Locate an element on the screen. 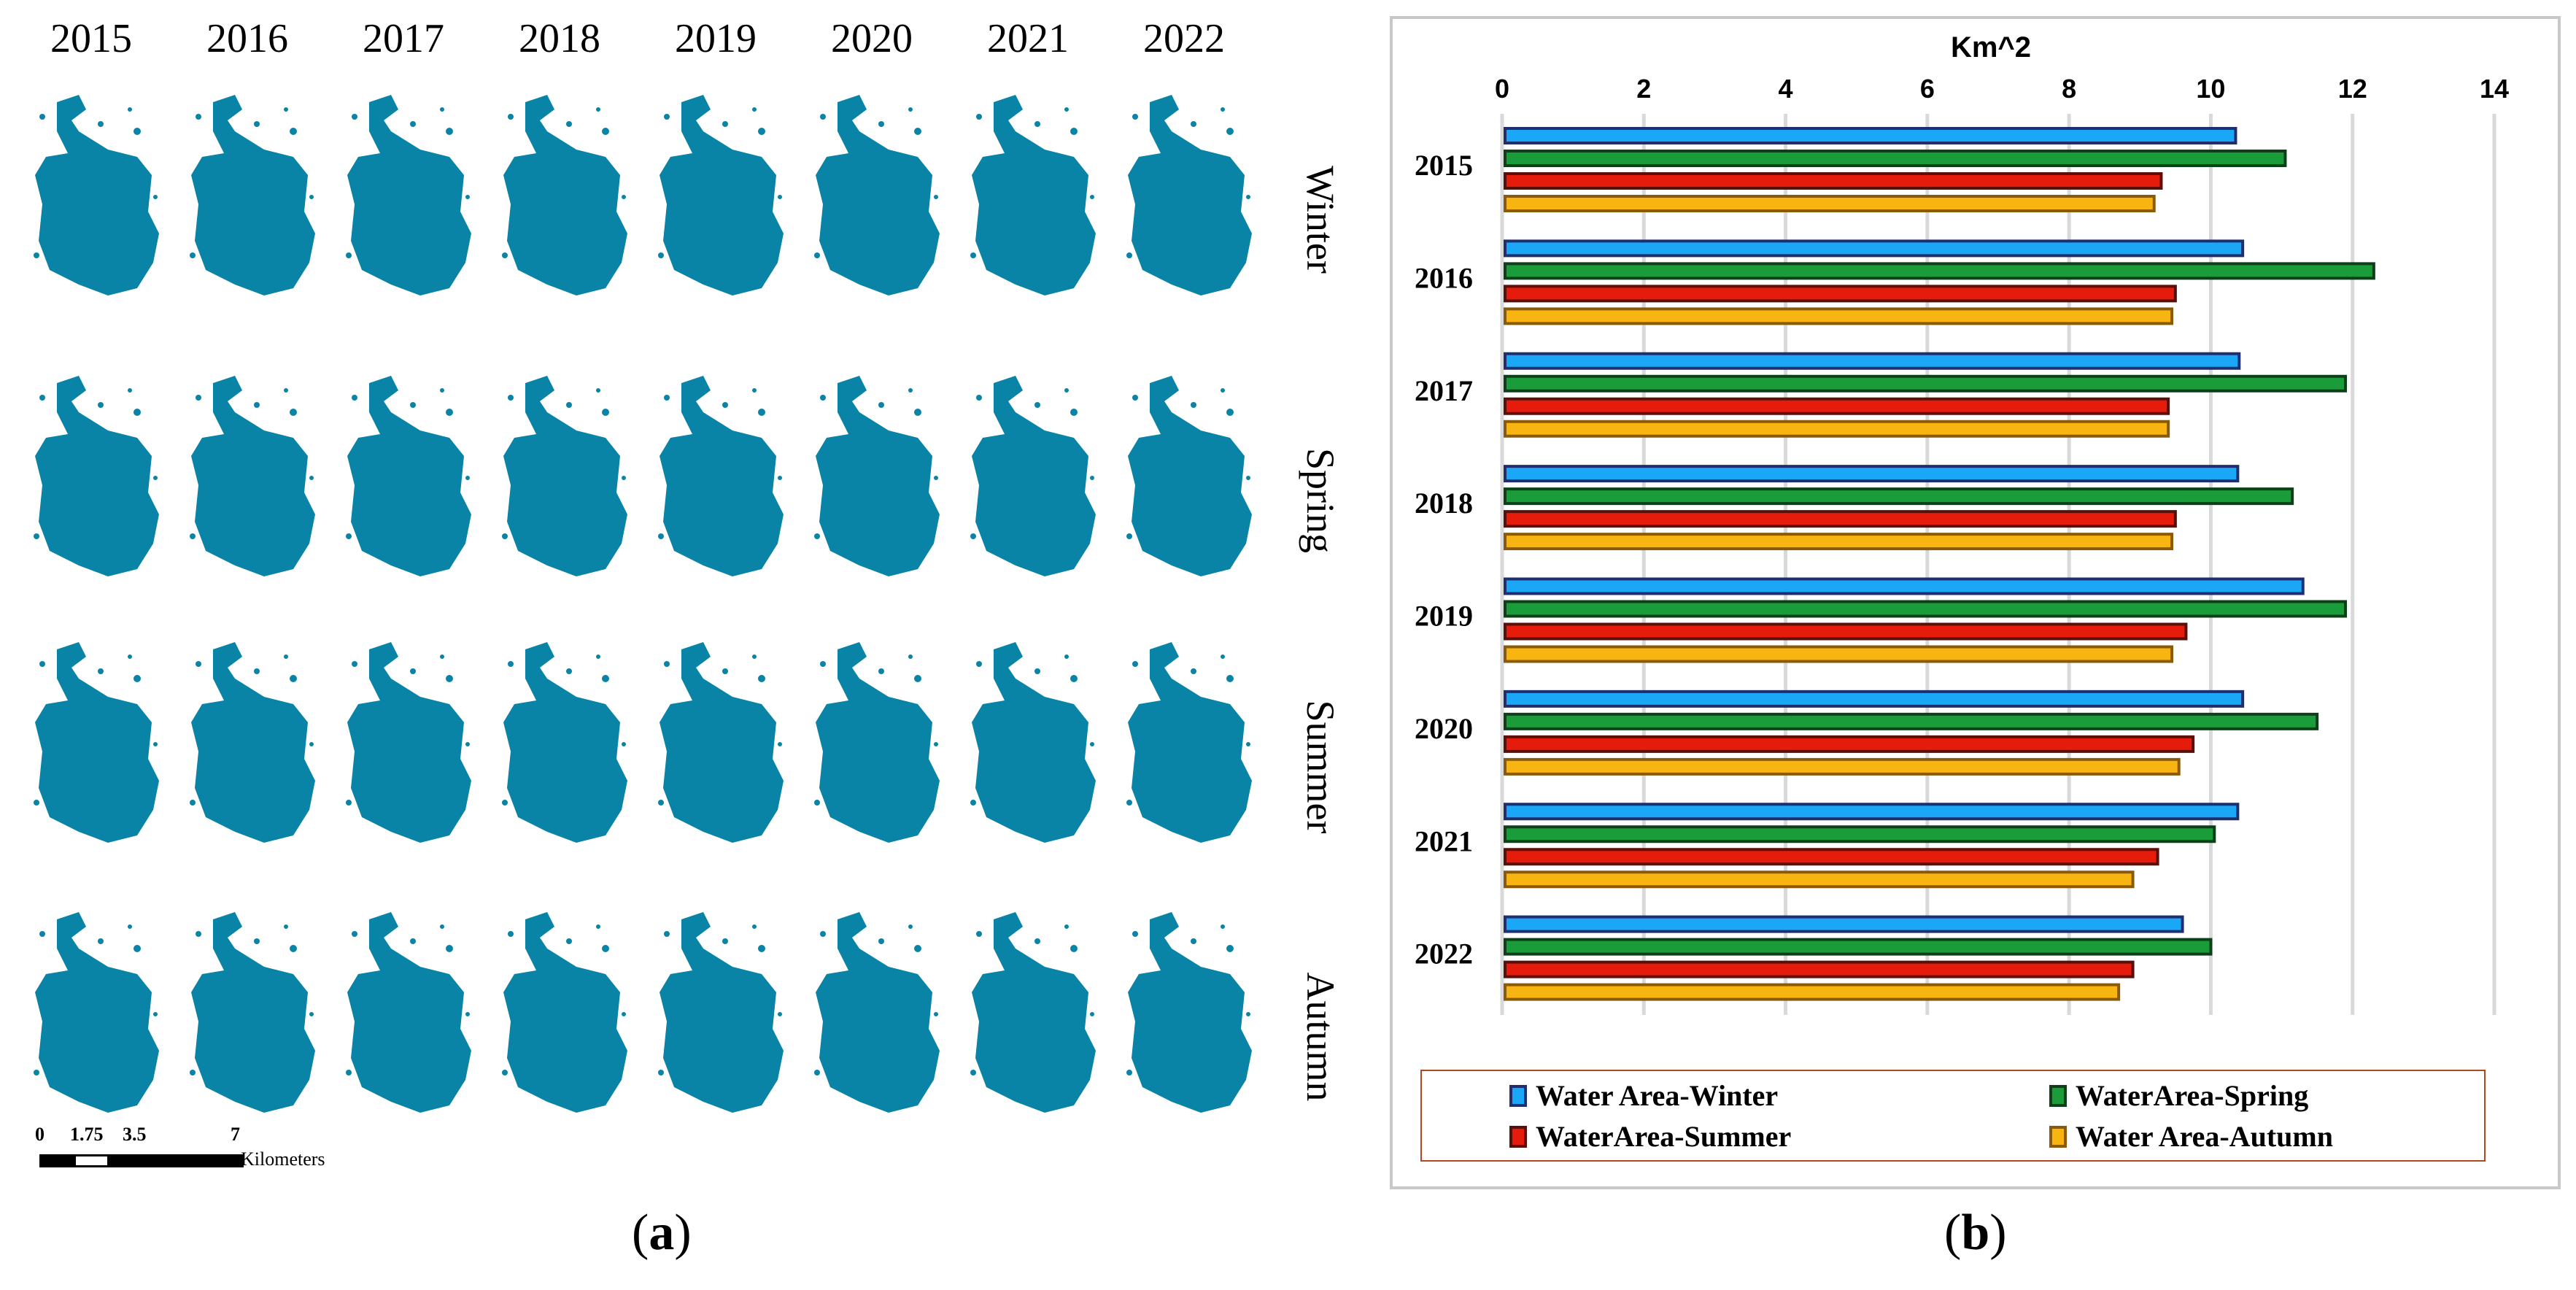 The image size is (2576, 1290). panel-b-letter: b is located at coordinates (1975, 1233).